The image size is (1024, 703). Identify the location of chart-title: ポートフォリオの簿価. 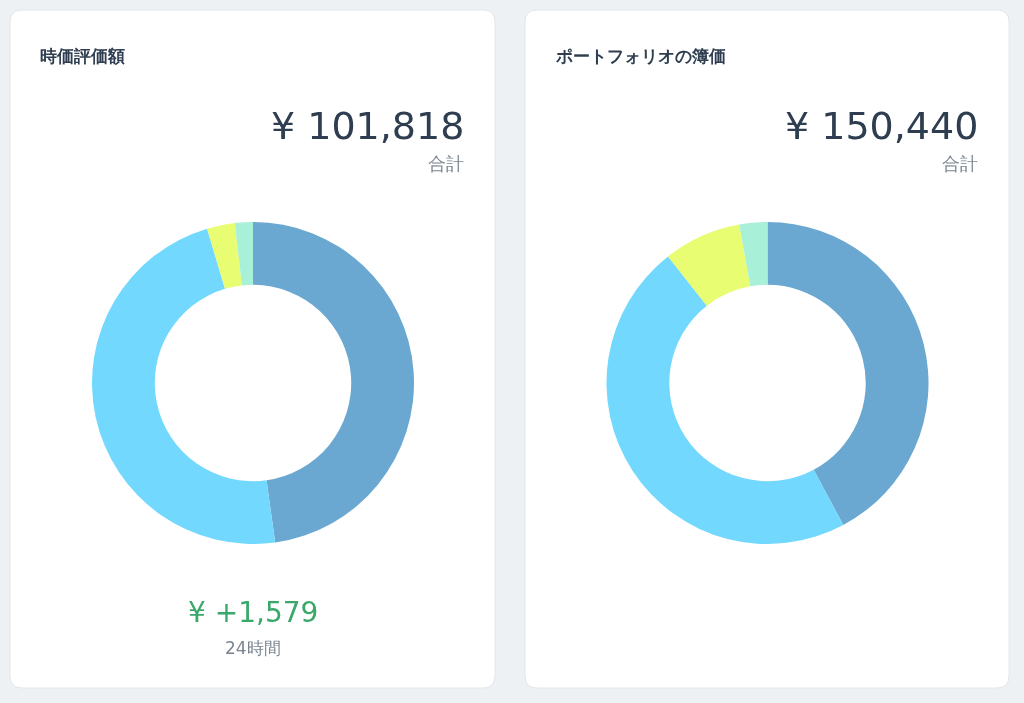
(640, 56).